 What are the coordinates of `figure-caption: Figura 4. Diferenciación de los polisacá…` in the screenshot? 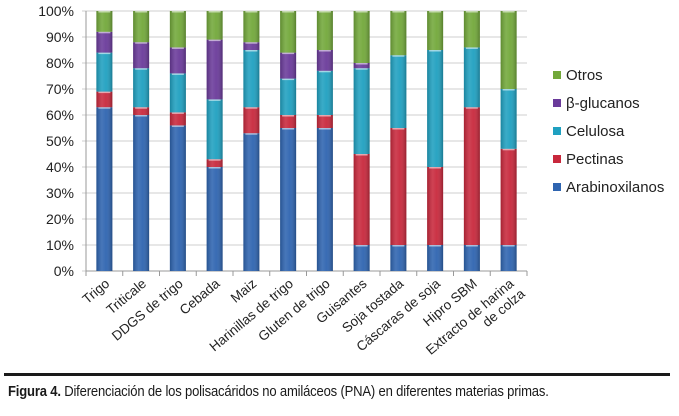 It's located at (278, 392).